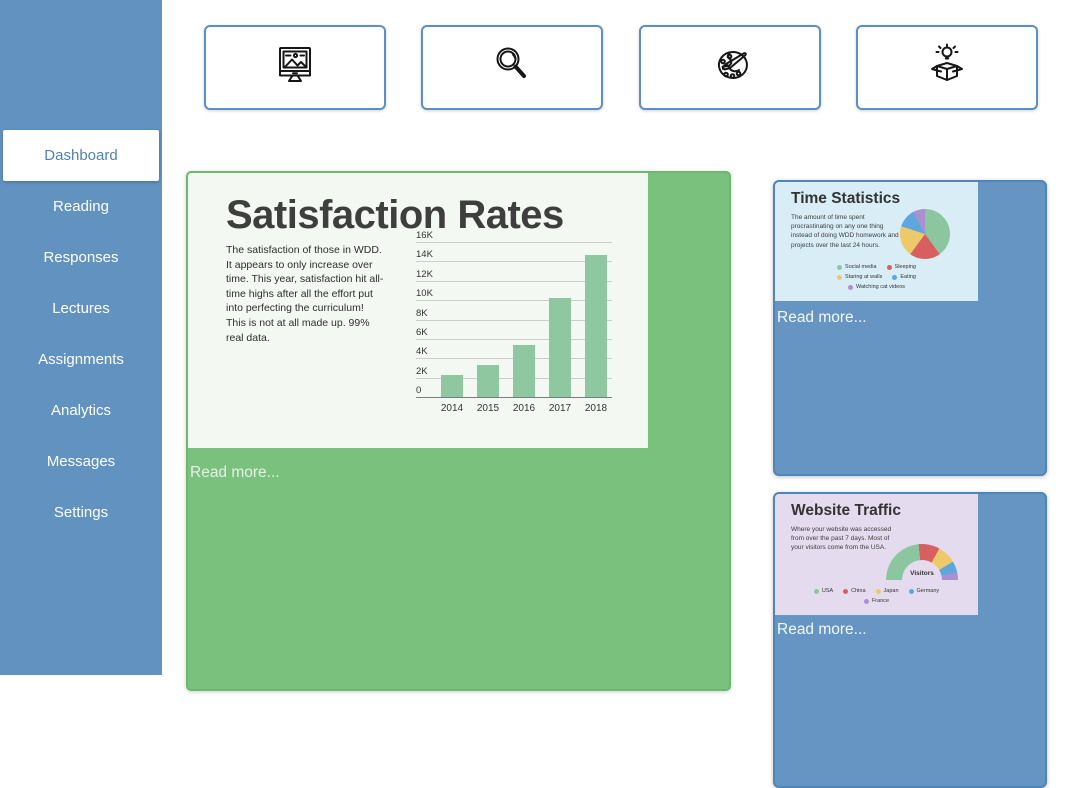  What do you see at coordinates (925, 234) in the screenshot?
I see `time-pie-chart` at bounding box center [925, 234].